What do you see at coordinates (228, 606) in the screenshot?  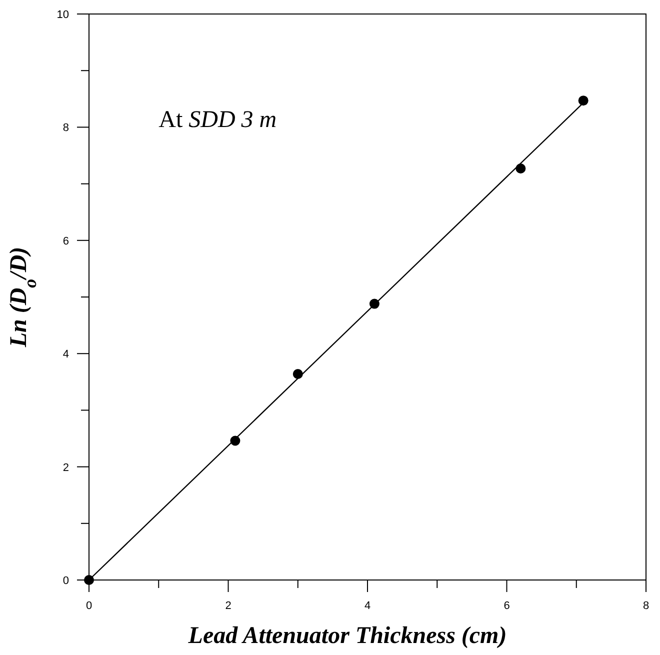 I see `x-tick-label: 2` at bounding box center [228, 606].